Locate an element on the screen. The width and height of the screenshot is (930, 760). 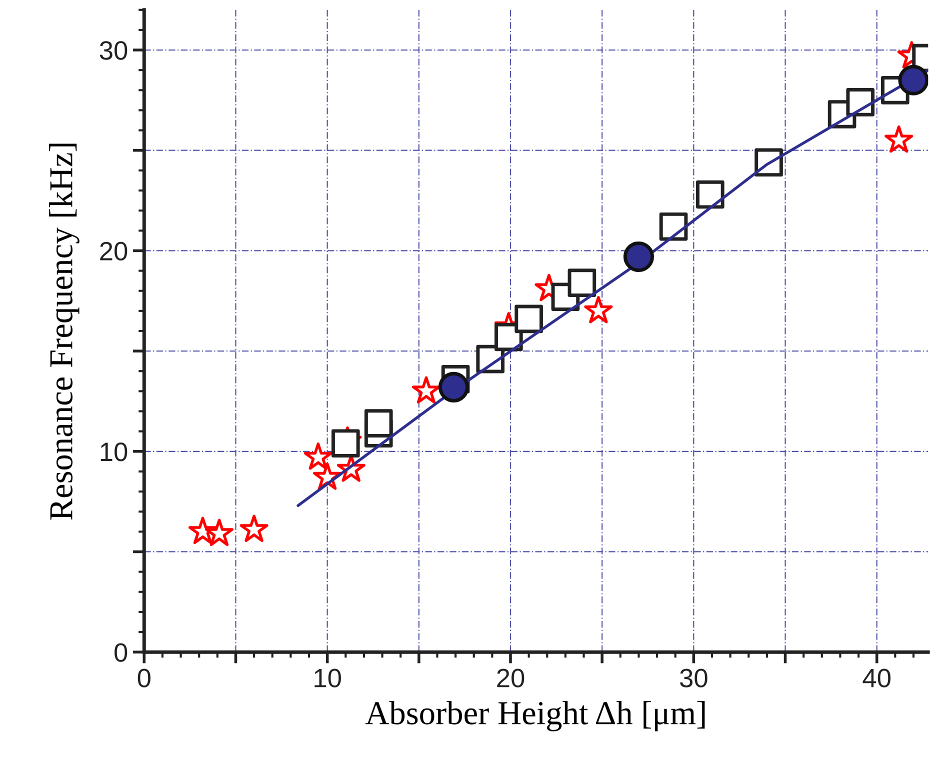
x-tick-label: 30 is located at coordinates (694, 678).